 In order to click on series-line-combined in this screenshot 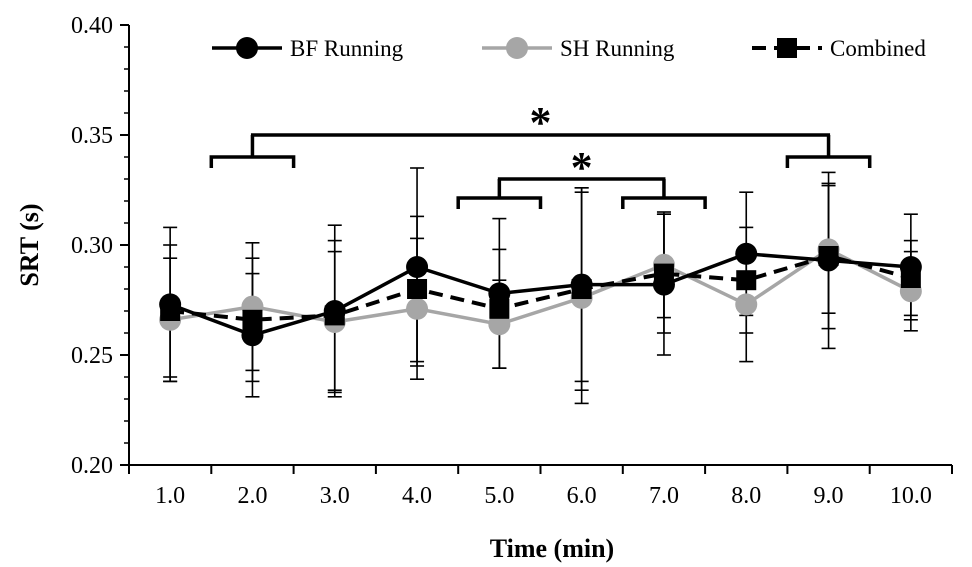, I will do `click(540, 287)`.